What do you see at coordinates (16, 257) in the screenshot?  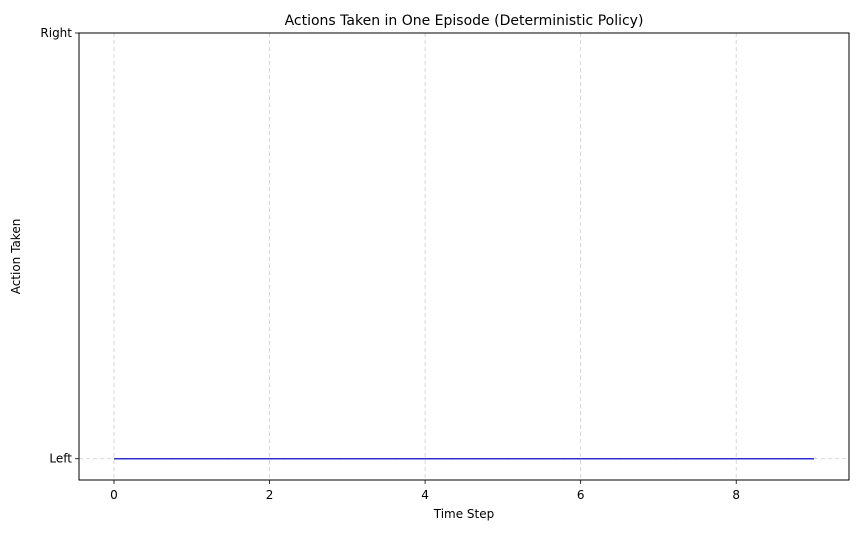 I see `y-axis-label: Action Taken` at bounding box center [16, 257].